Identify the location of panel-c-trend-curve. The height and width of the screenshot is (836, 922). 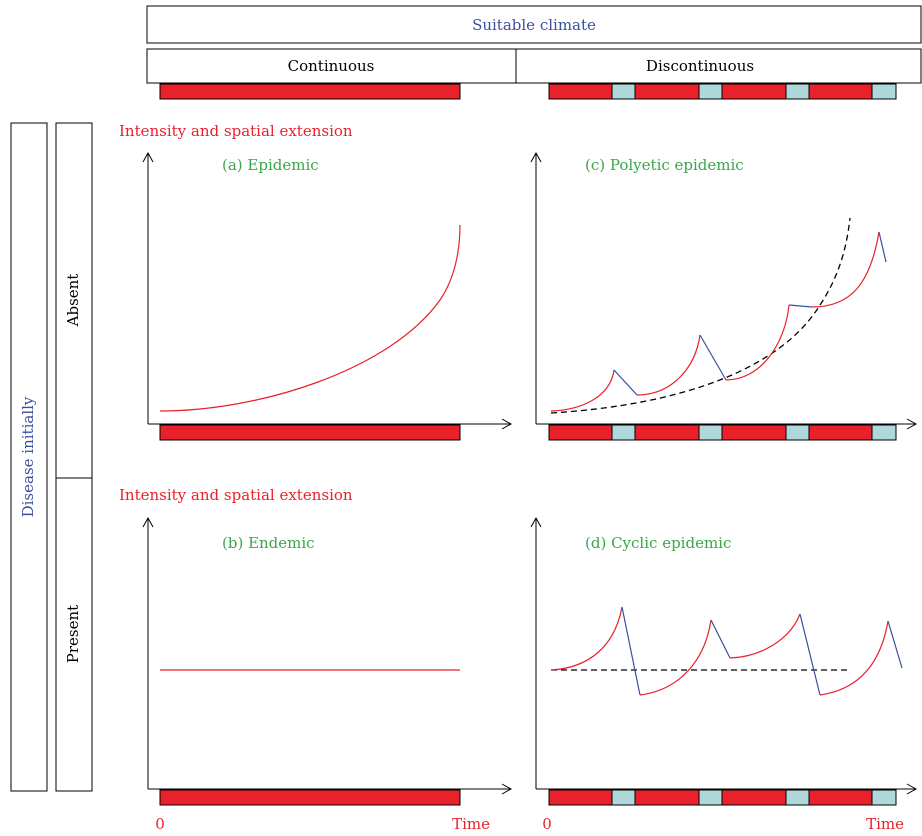
(700, 315).